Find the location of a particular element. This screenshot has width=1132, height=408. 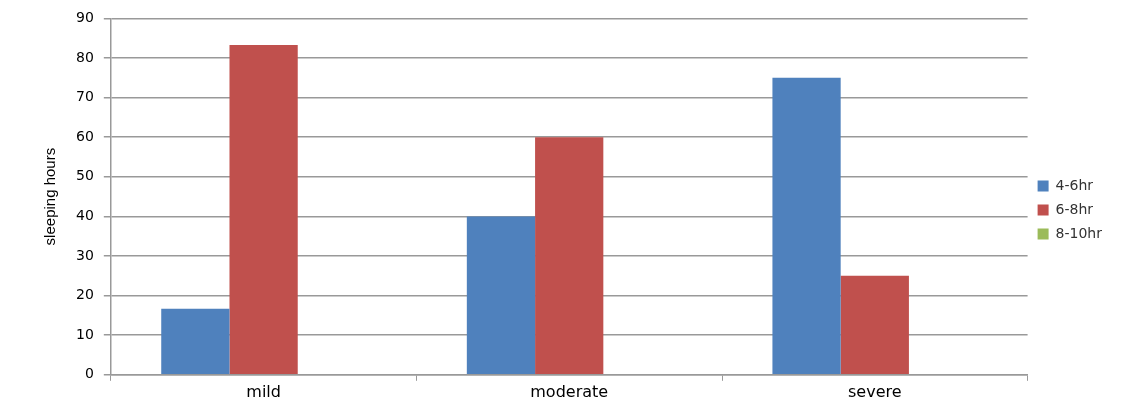

legend-label: 6-8hr is located at coordinates (1074, 208).